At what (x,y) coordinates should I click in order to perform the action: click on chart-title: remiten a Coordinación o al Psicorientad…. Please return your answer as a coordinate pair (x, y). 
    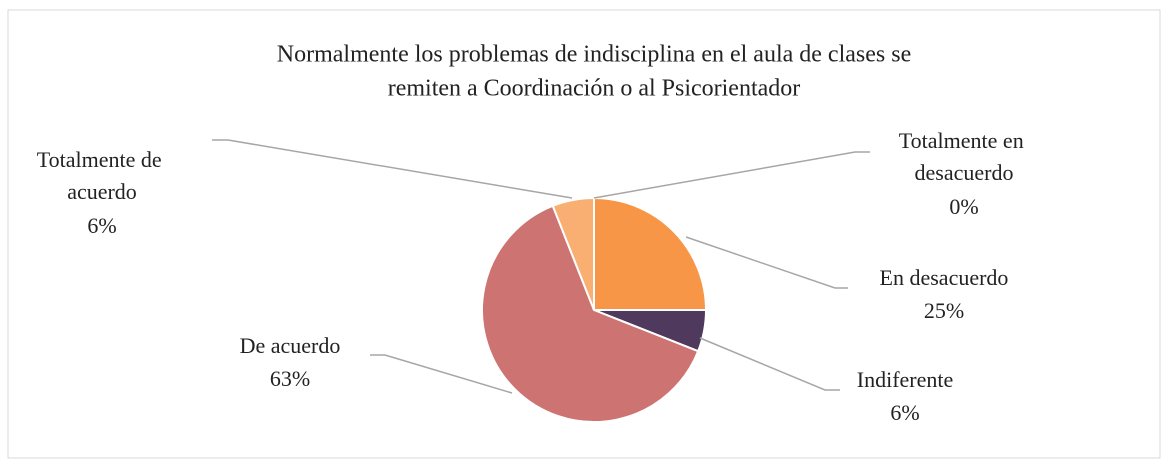
    Looking at the image, I should click on (594, 89).